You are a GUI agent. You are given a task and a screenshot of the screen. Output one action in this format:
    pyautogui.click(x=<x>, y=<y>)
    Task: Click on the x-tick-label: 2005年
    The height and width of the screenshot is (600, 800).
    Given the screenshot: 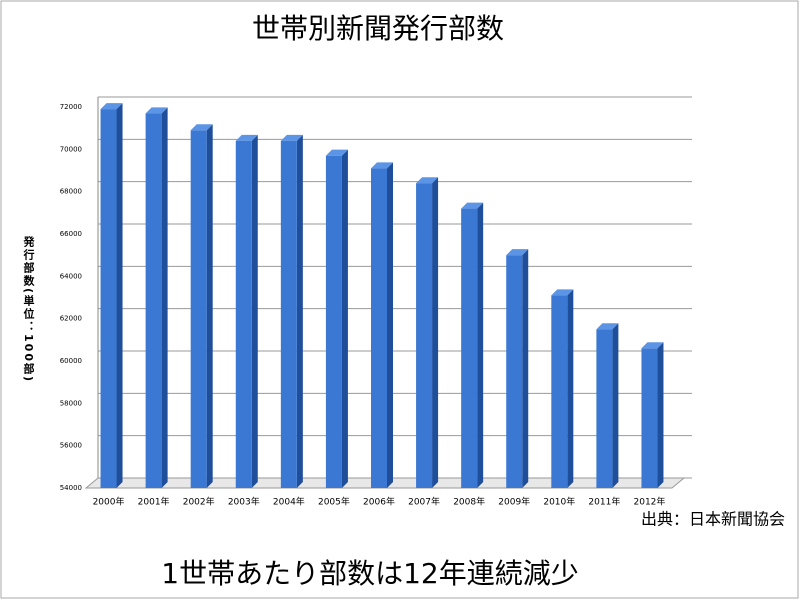 What is the action you would take?
    pyautogui.click(x=334, y=502)
    